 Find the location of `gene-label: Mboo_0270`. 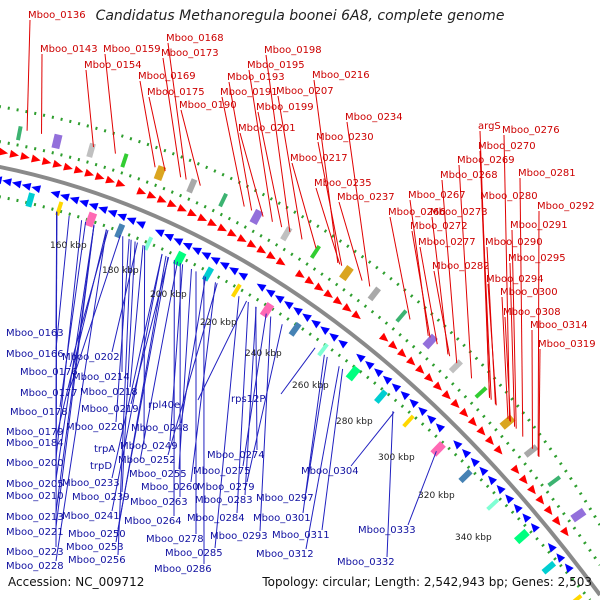

gene-label: Mboo_0270 is located at coordinates (507, 146).